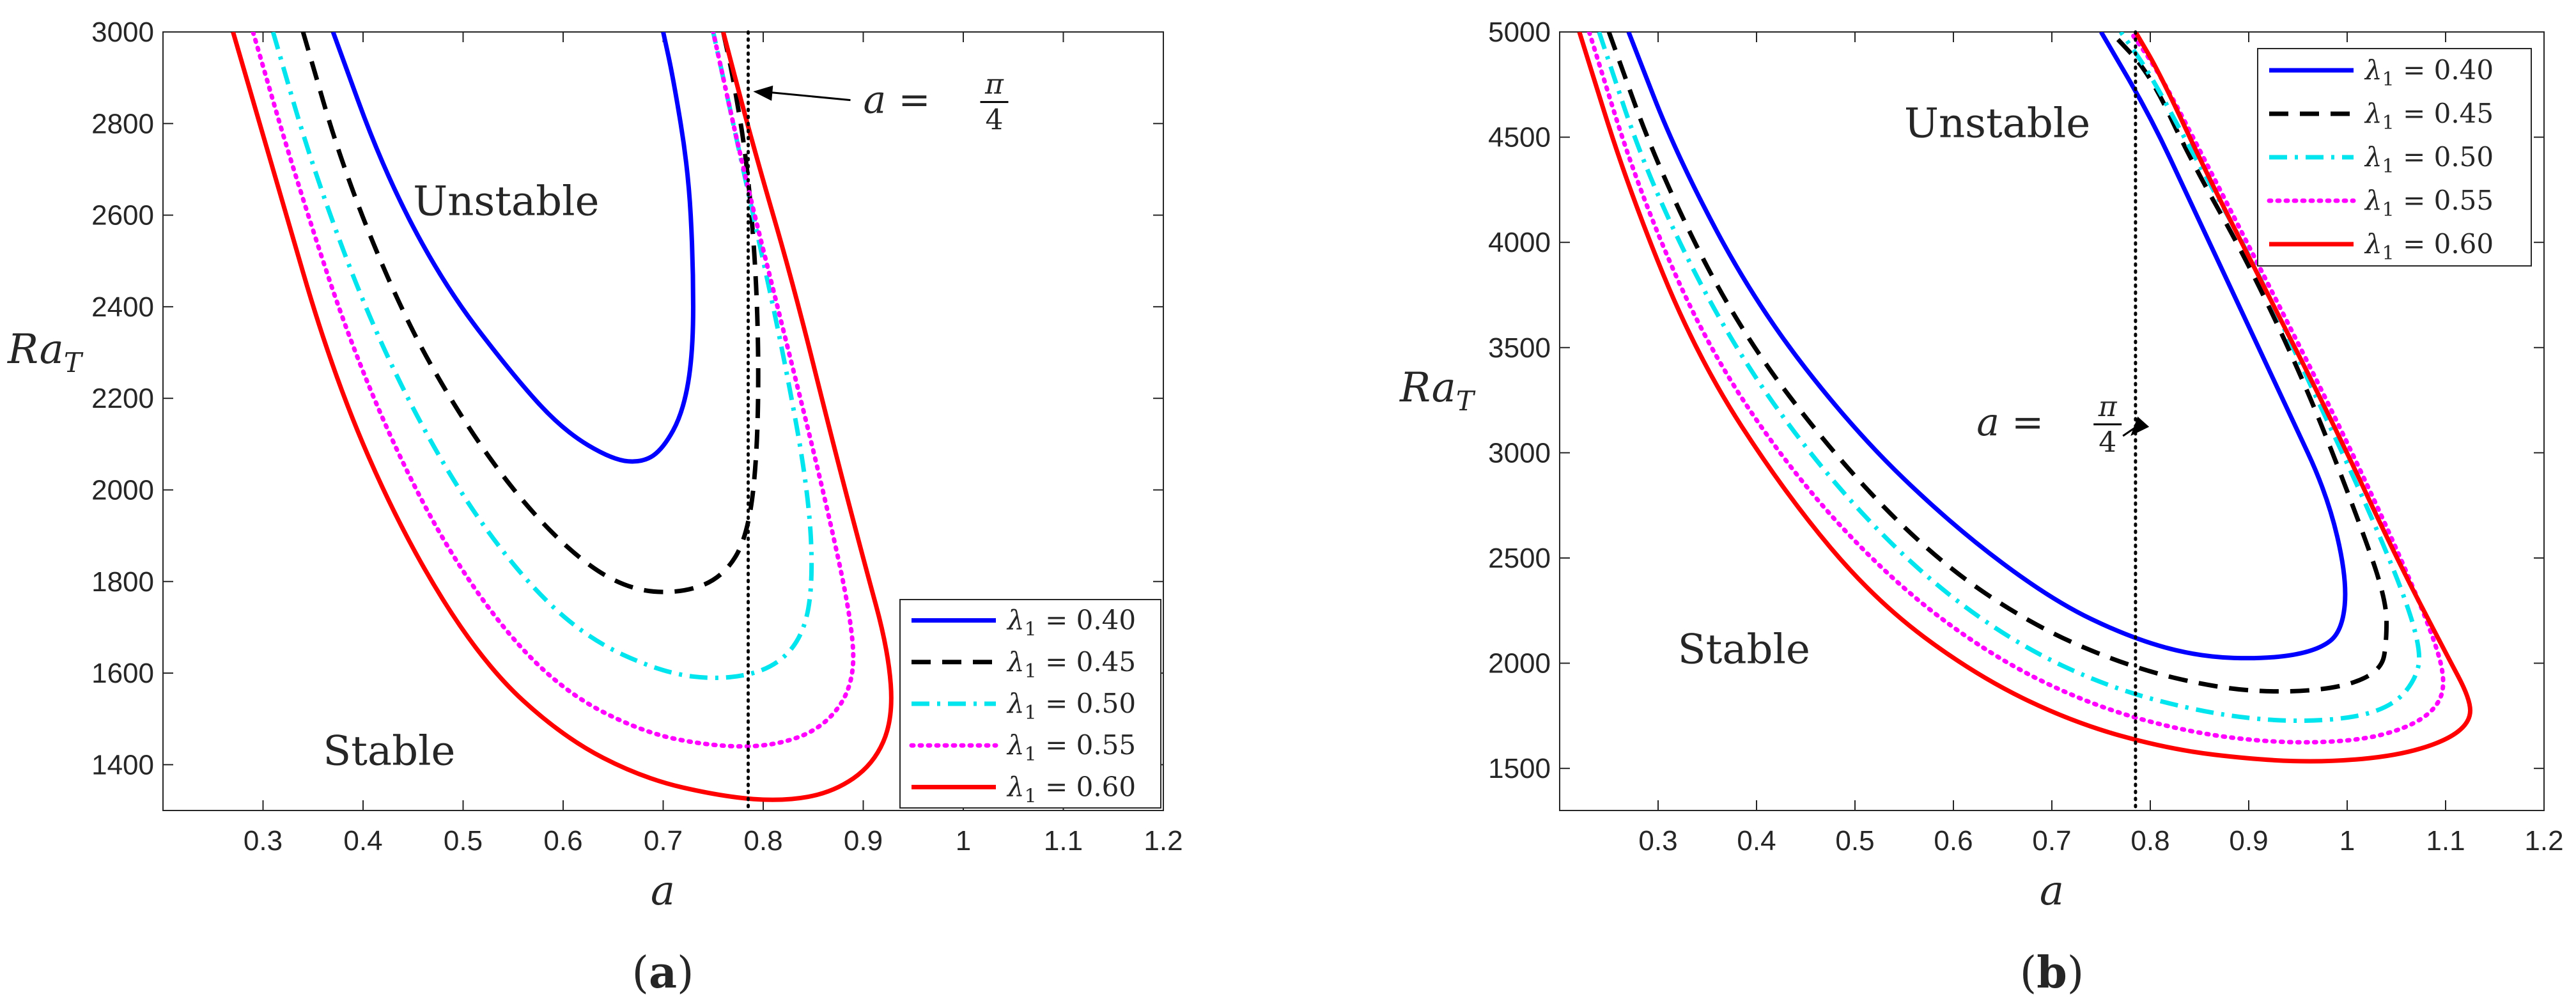  What do you see at coordinates (663, 972) in the screenshot?
I see `panel-label: (a)` at bounding box center [663, 972].